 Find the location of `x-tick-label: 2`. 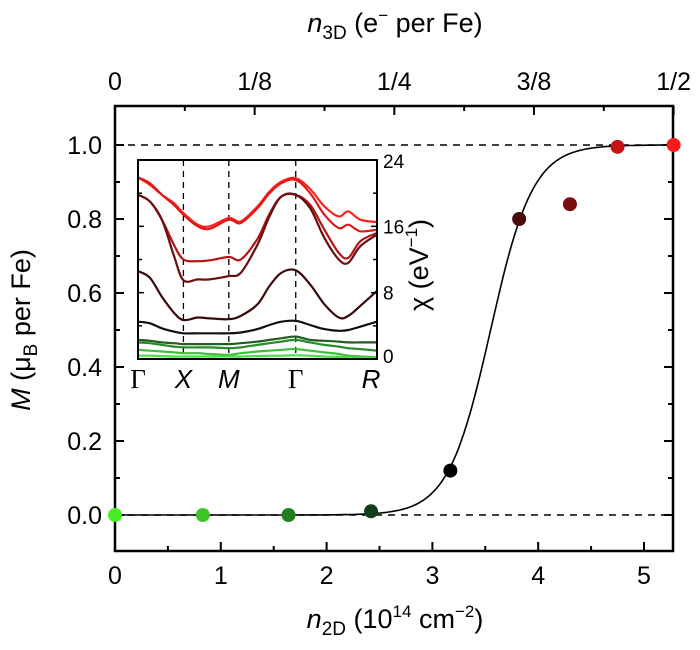

x-tick-label: 2 is located at coordinates (327, 576).